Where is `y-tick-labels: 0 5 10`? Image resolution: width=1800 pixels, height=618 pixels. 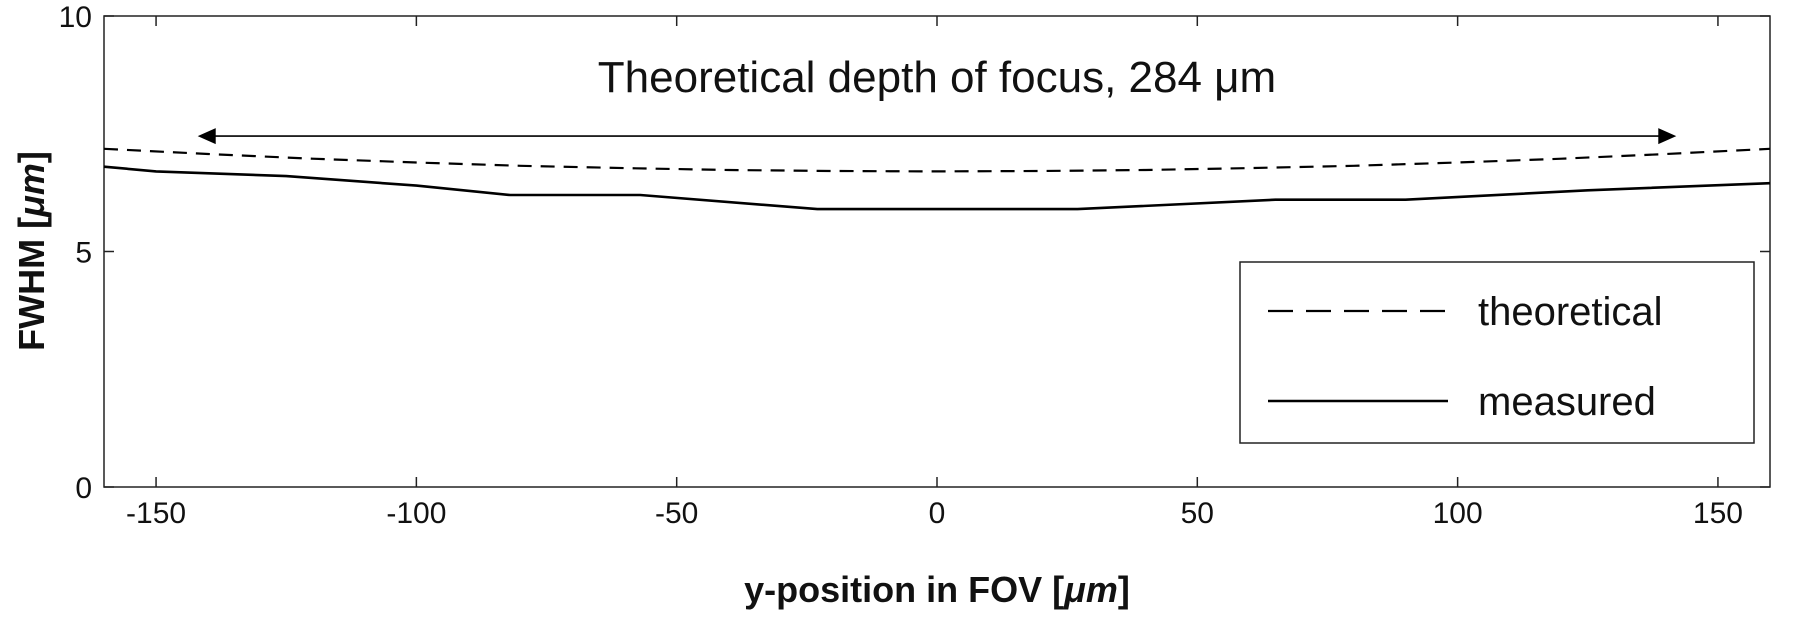 y-tick-labels: 0 5 10 is located at coordinates (75, 253).